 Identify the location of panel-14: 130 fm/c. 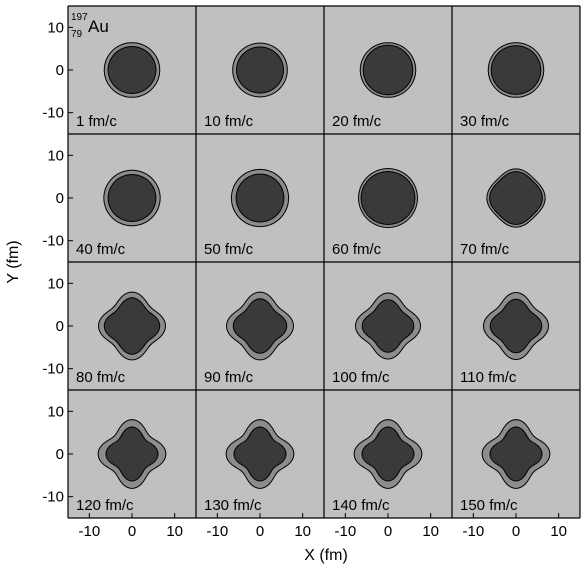
(260, 454).